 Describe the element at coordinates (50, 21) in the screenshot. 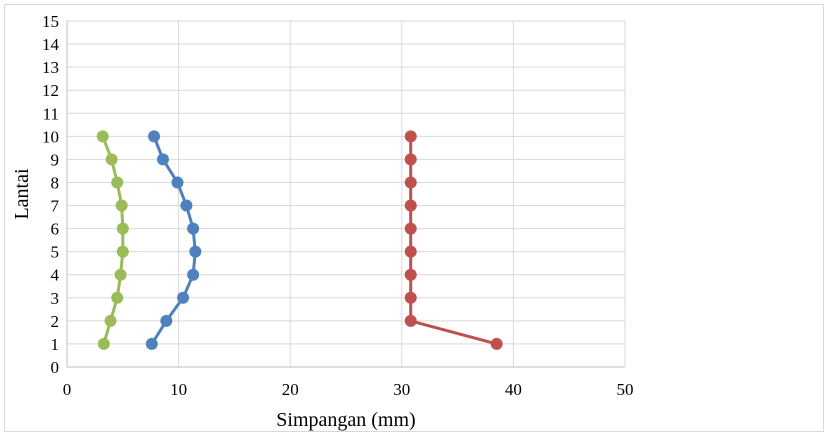

I see `y-tick-label: 15` at that location.